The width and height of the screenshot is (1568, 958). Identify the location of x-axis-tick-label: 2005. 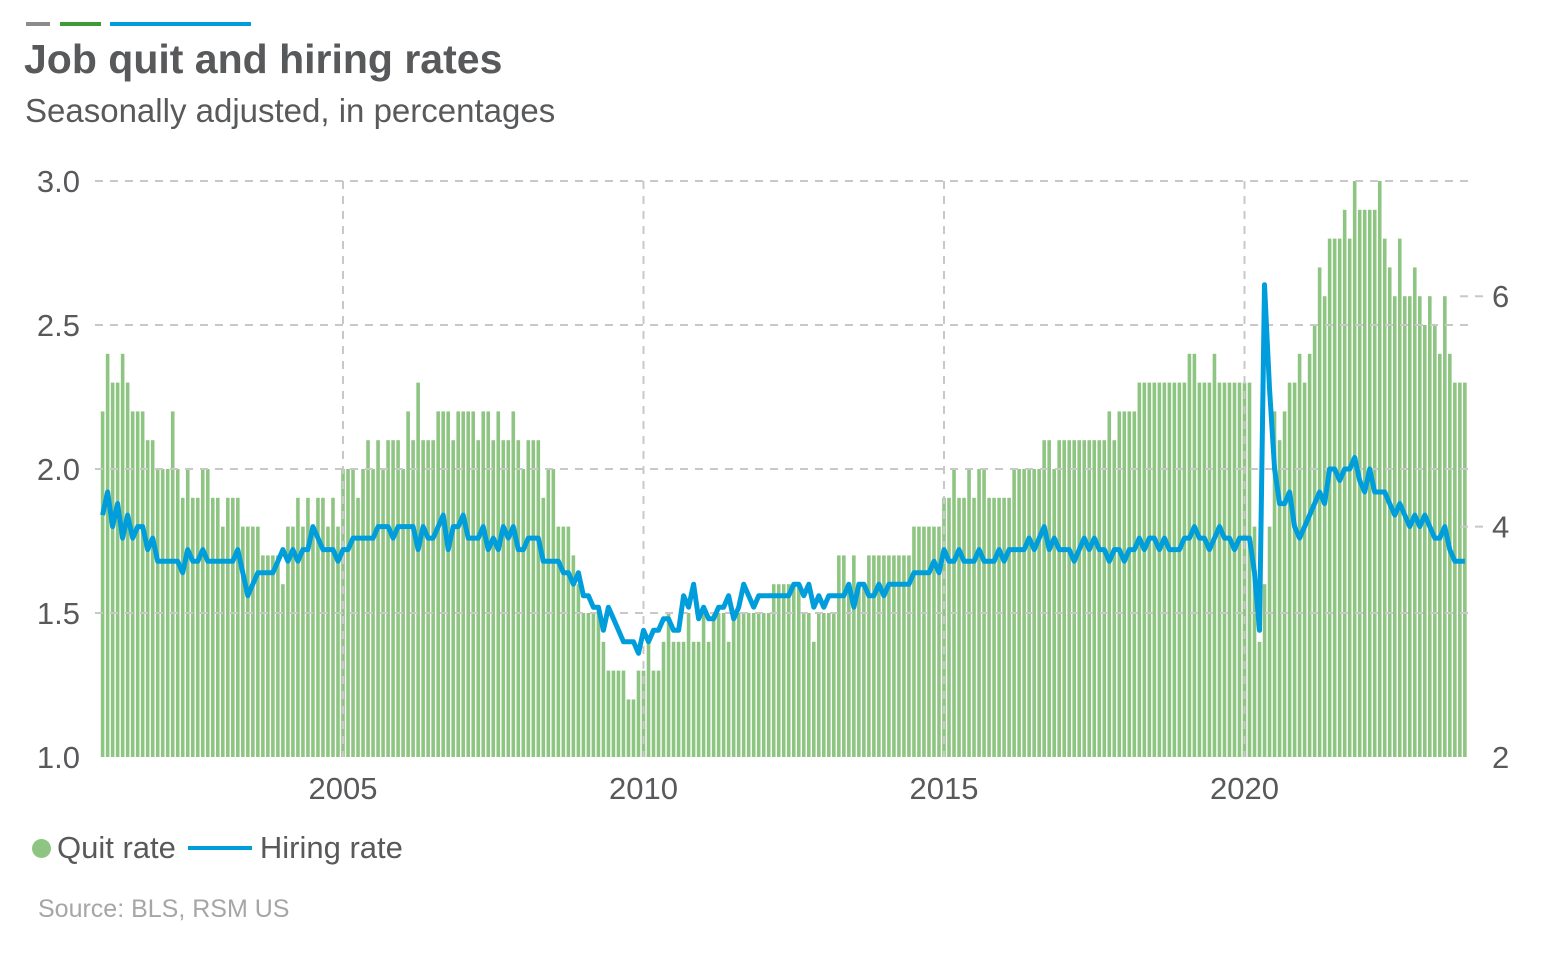
(343, 788).